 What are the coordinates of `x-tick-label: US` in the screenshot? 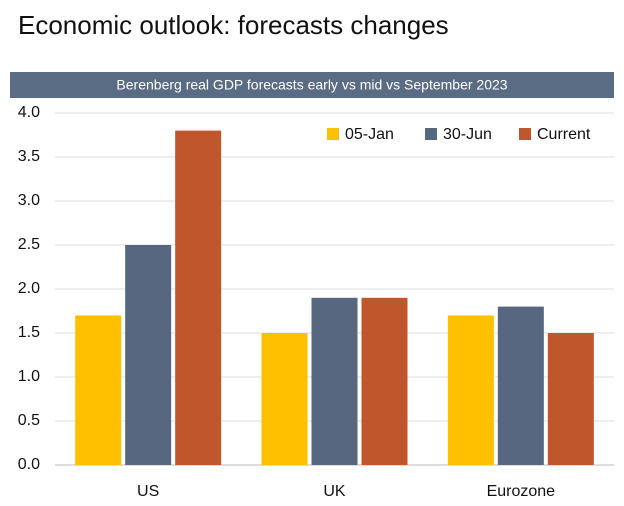 It's located at (148, 491).